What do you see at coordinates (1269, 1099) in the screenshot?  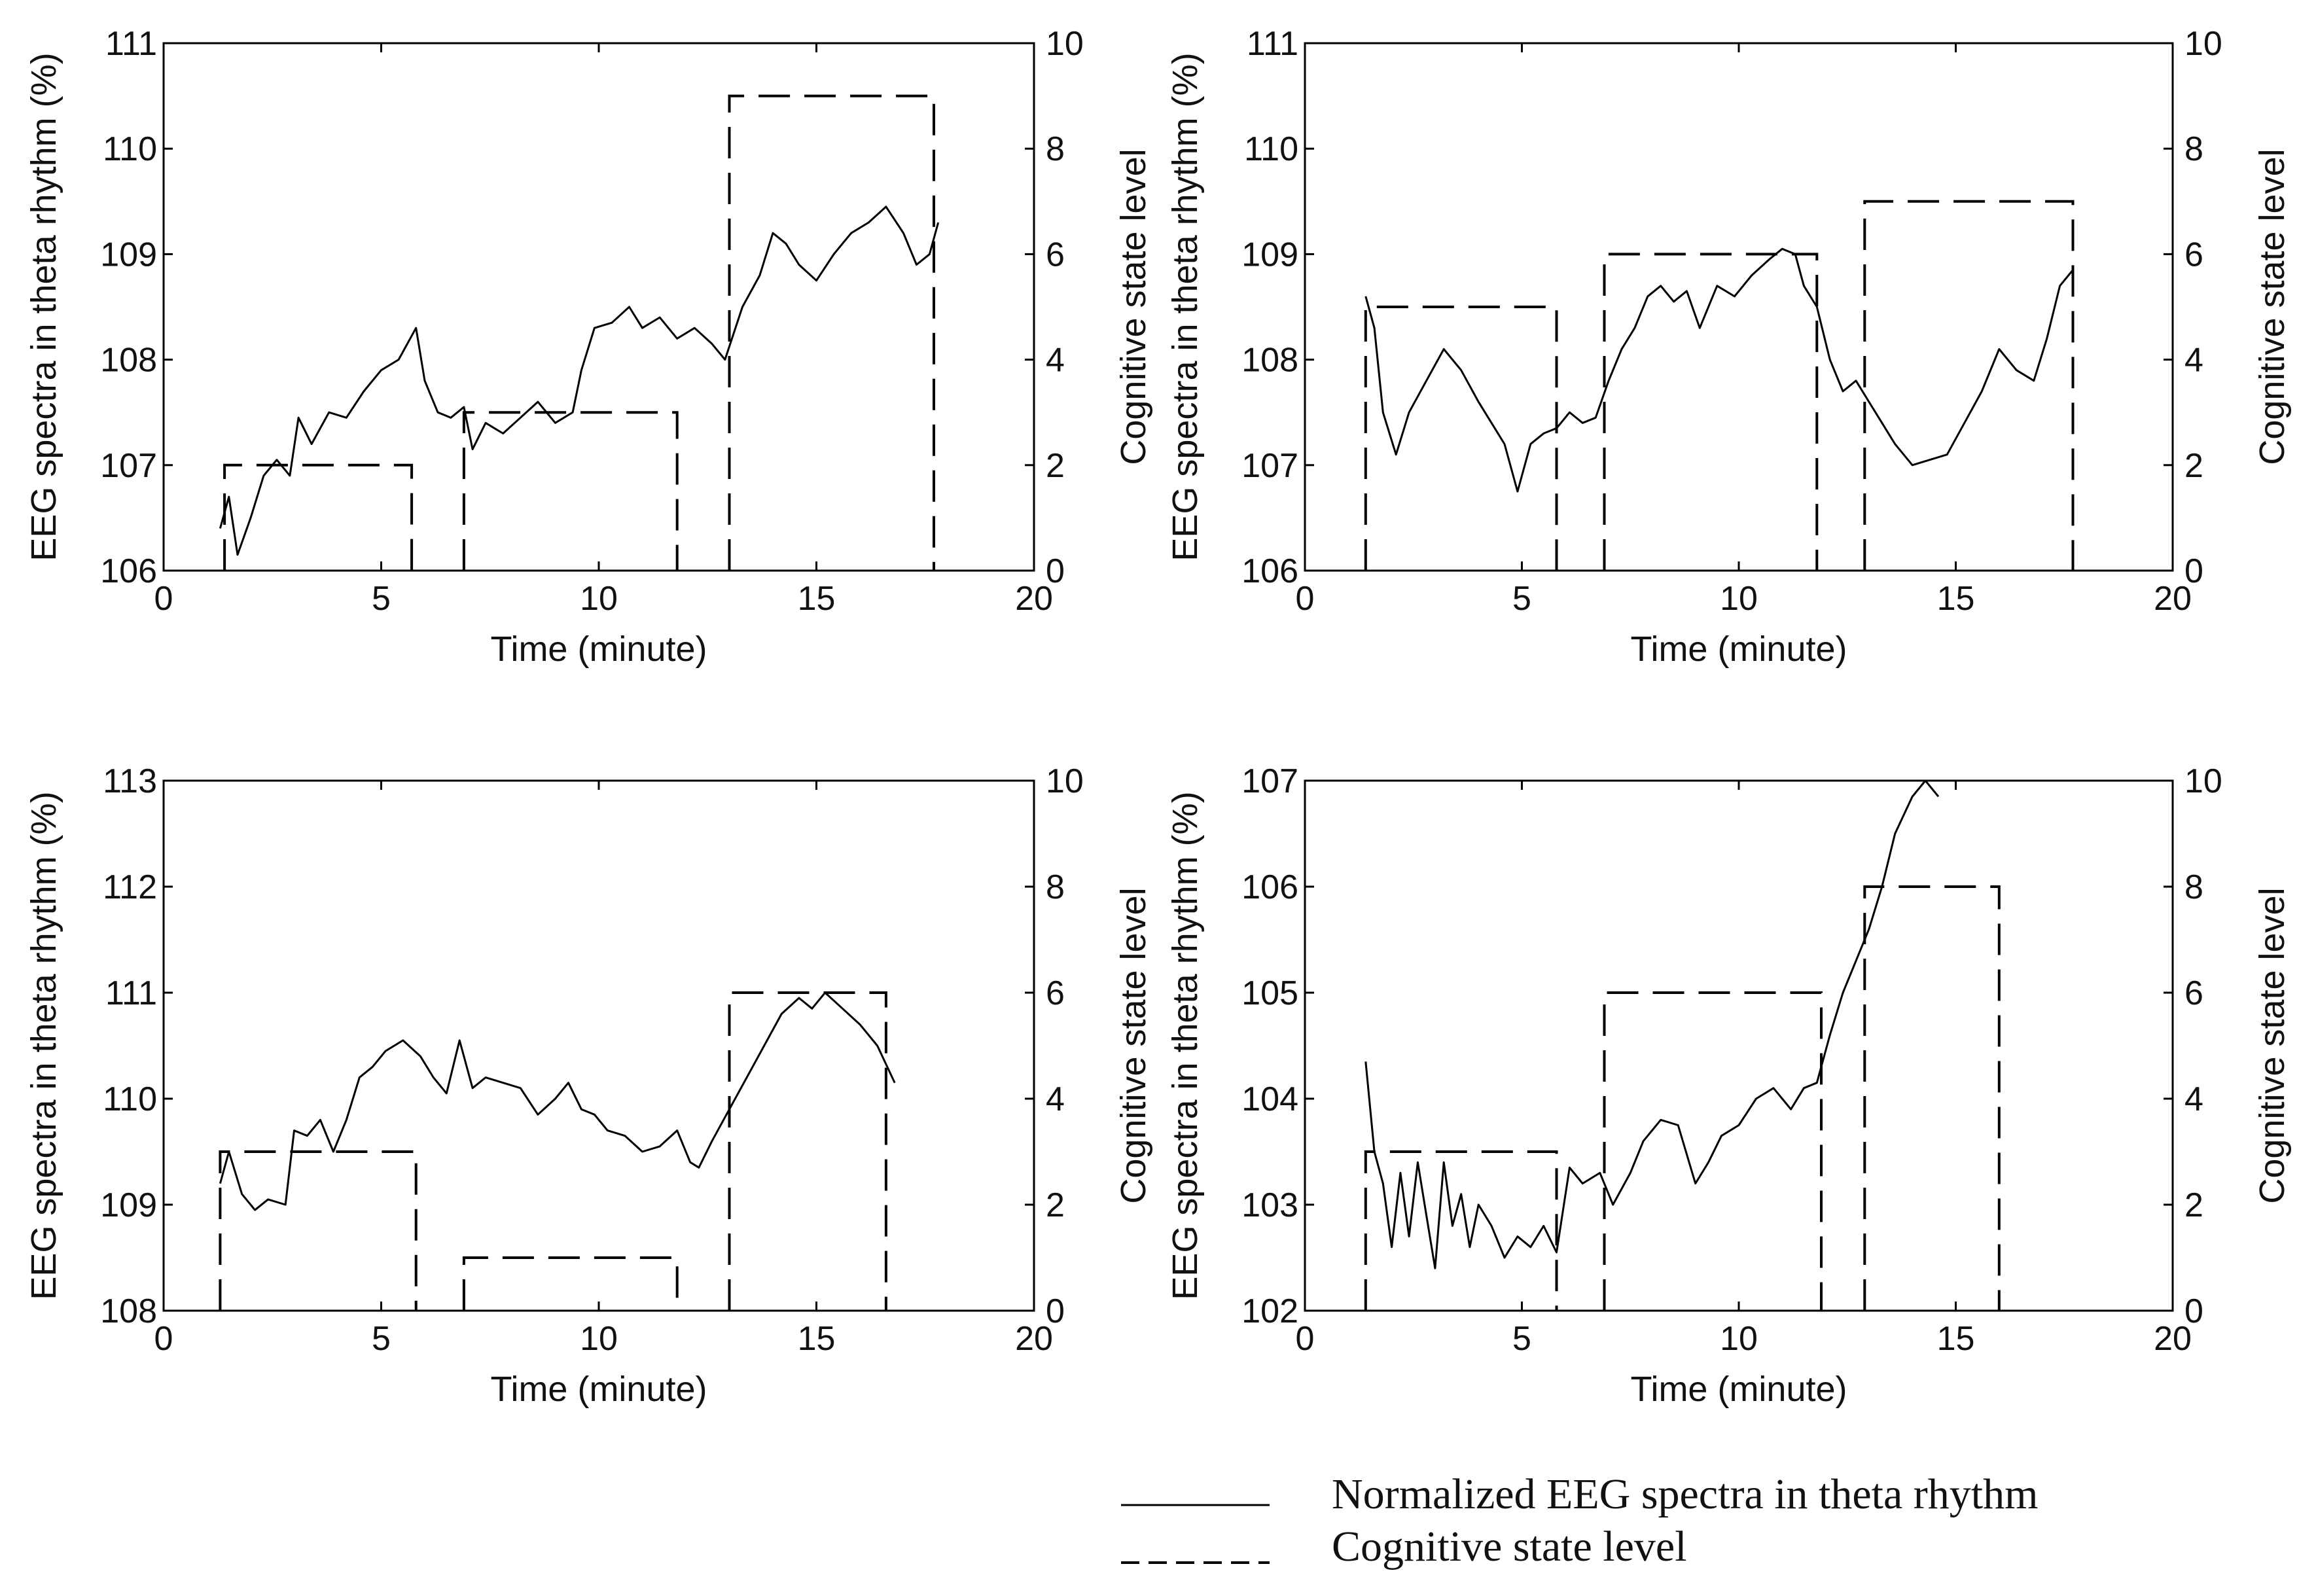 I see `y-tick-label: 104` at bounding box center [1269, 1099].